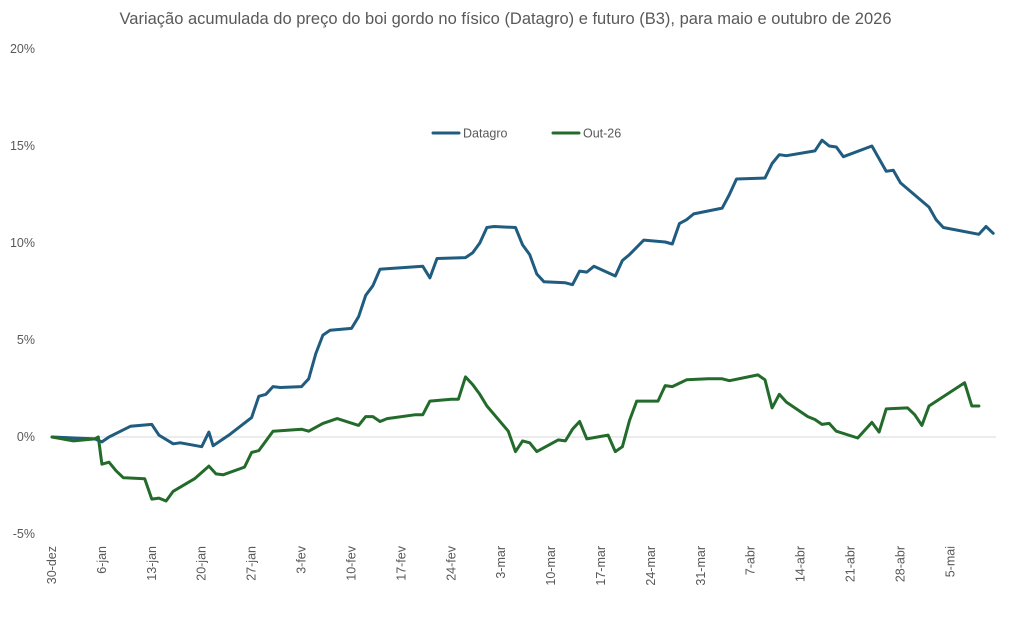  I want to click on x-tick-label: 31-mar, so click(701, 566).